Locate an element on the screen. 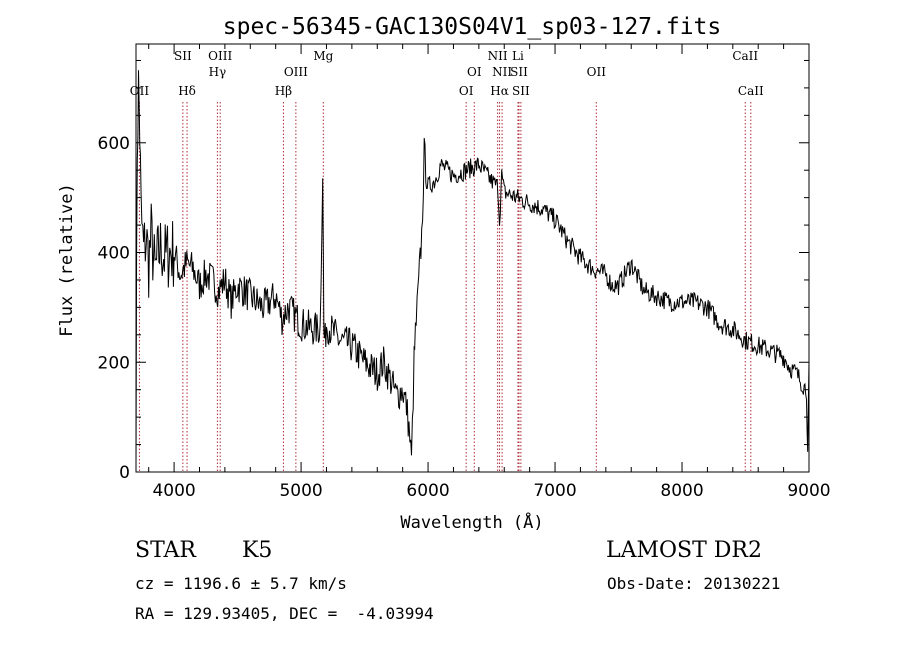  line-label-12: NII is located at coordinates (502, 72).